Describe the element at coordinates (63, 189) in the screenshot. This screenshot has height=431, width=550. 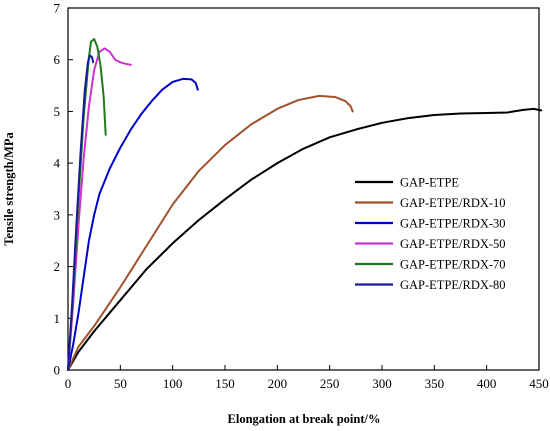
I see `y-ticks: 0 1 2 3 4 5 6 7` at that location.